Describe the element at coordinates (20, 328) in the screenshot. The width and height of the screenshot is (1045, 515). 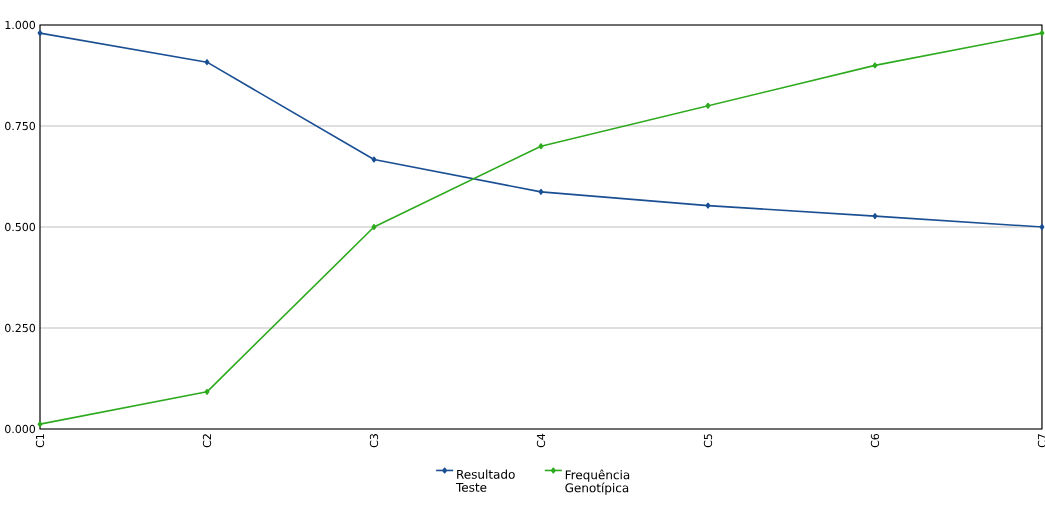
I see `y-tick-label: 0.250` at that location.